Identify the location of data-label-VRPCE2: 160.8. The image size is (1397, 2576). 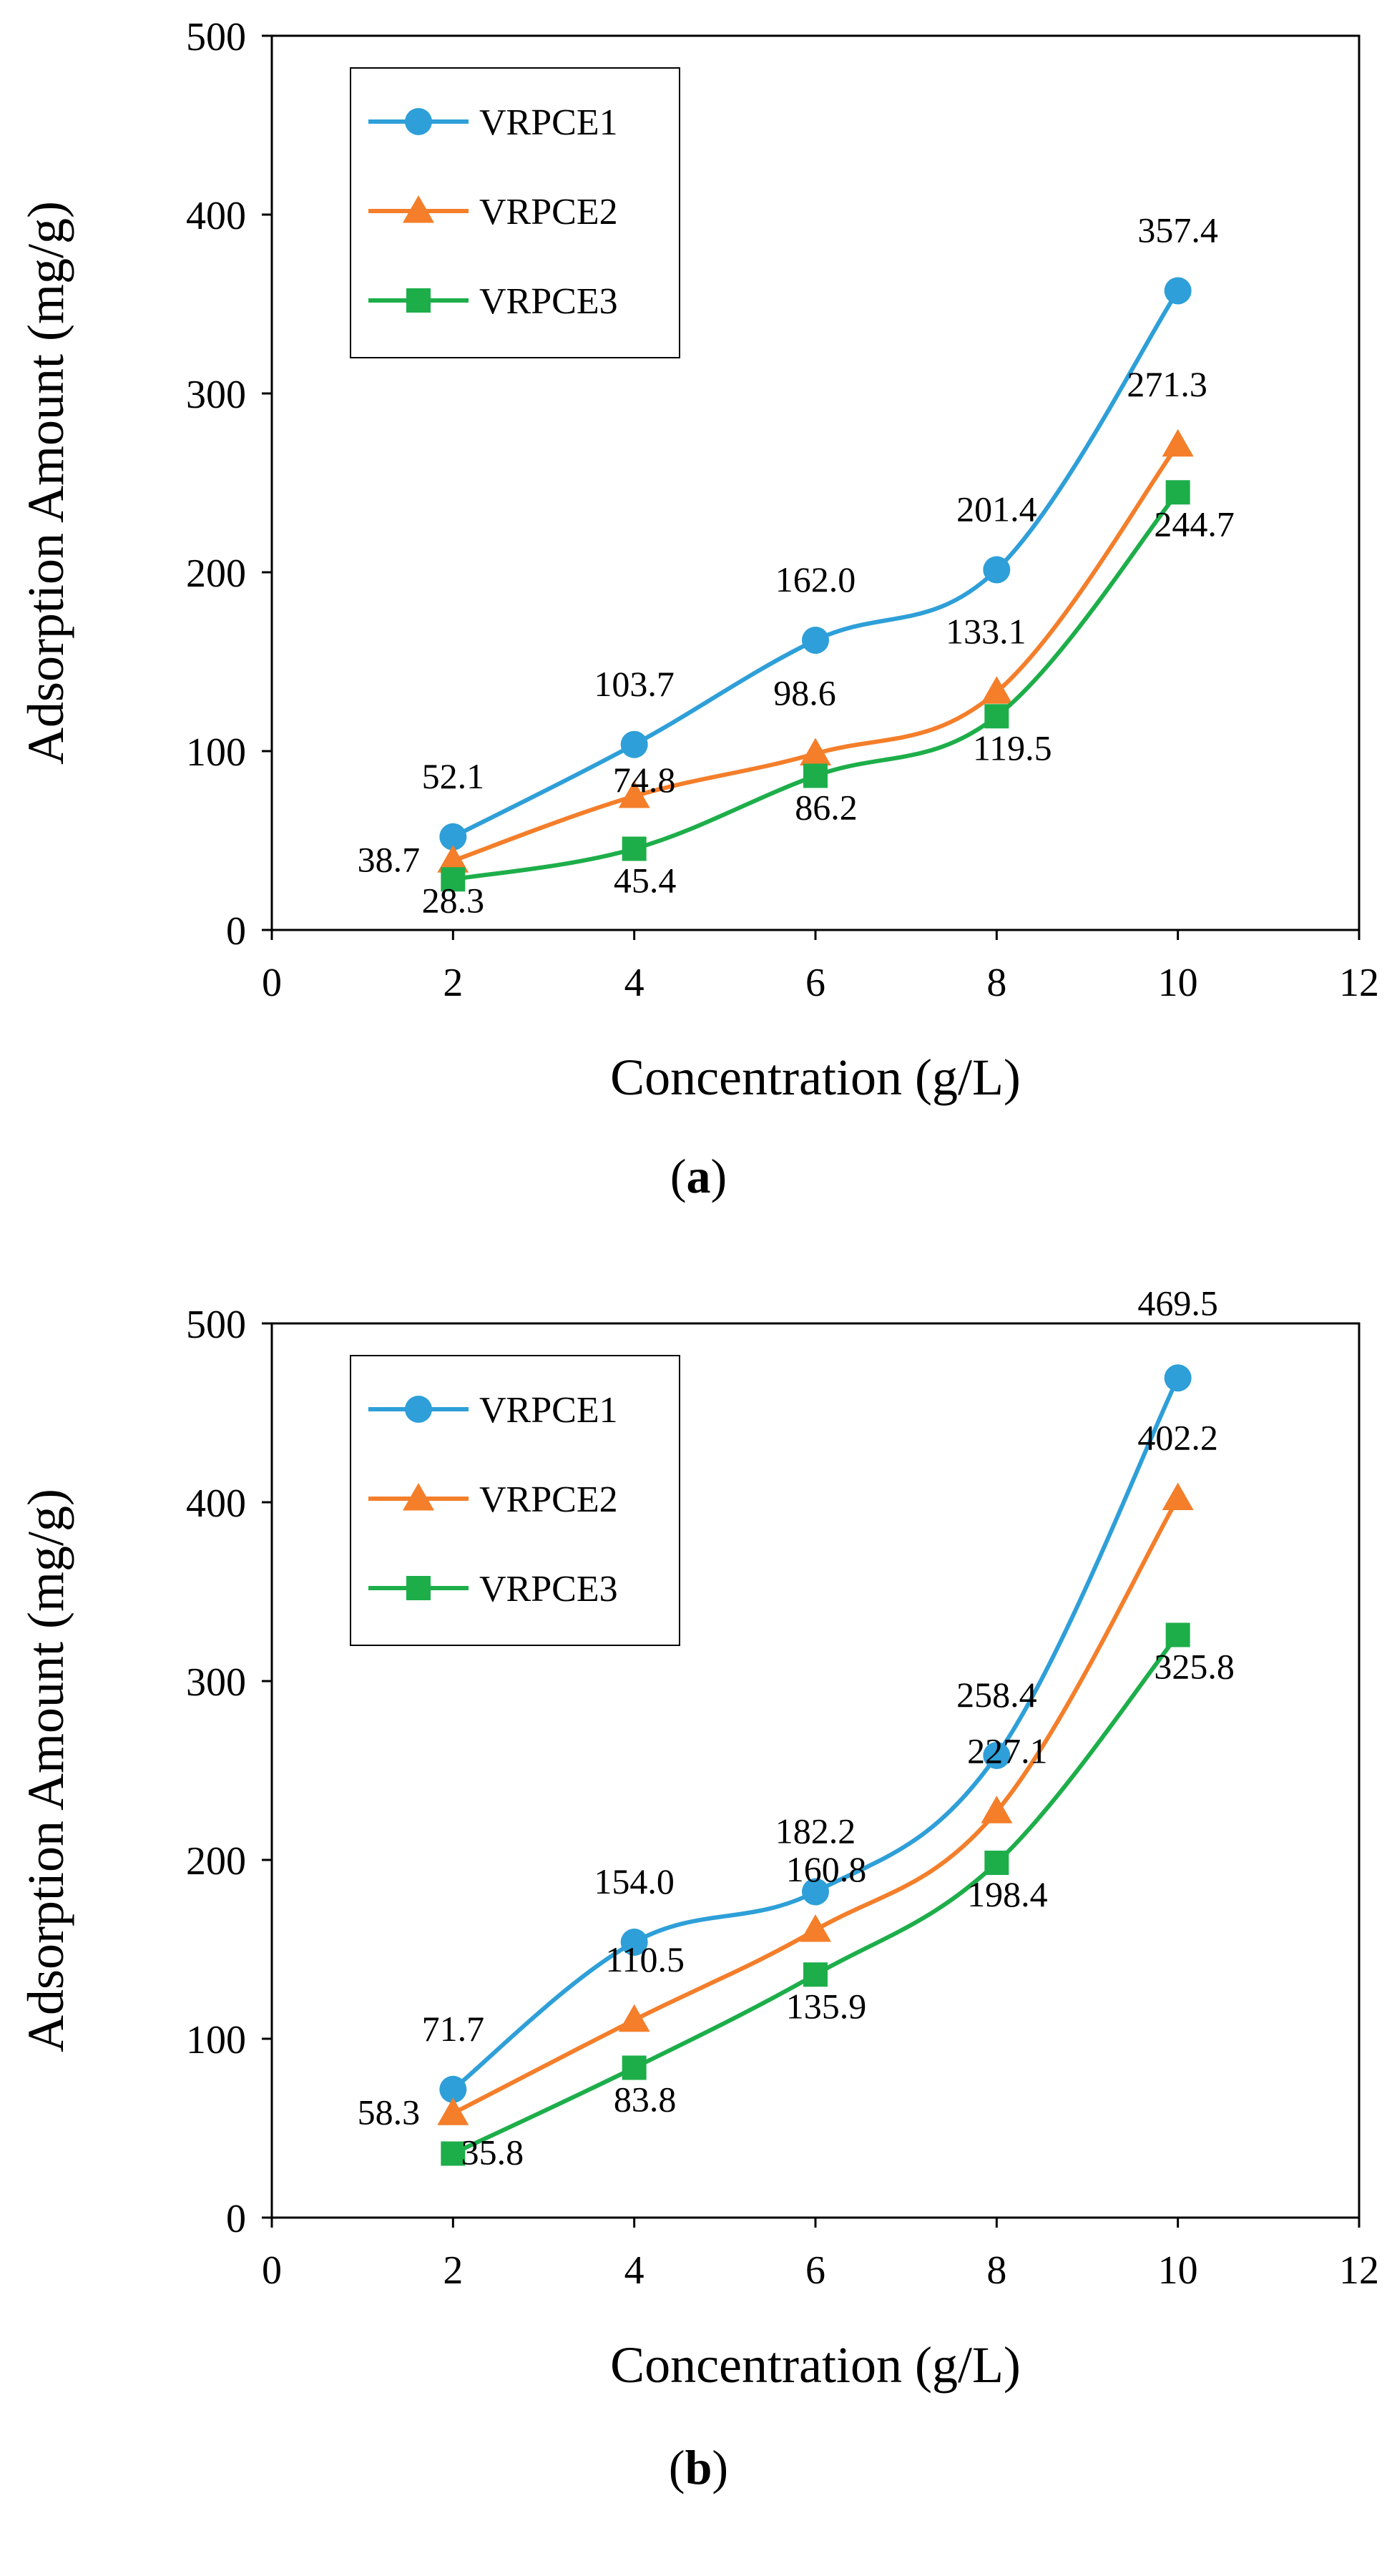
(826, 1869).